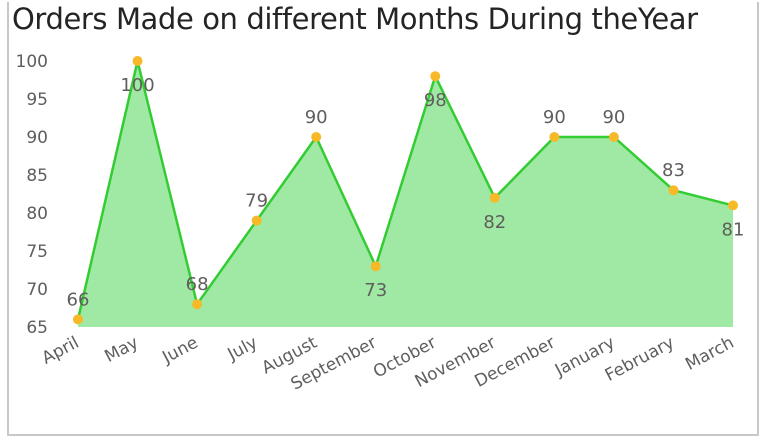  I want to click on data-label: 98, so click(435, 100).